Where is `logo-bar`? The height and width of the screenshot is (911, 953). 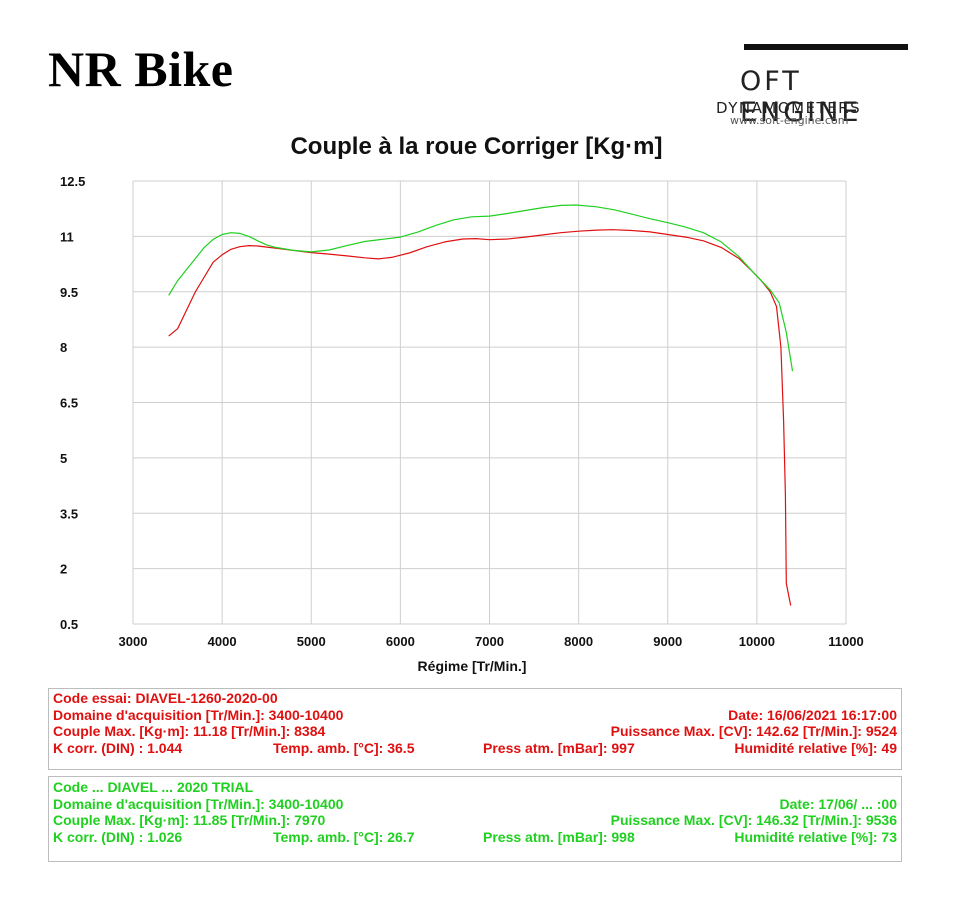 logo-bar is located at coordinates (826, 47).